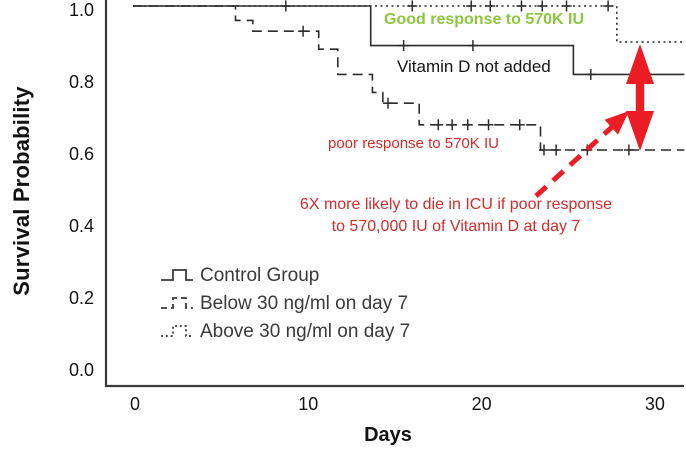 The height and width of the screenshot is (456, 686). Describe the element at coordinates (474, 66) in the screenshot. I see `annotation-vitamin-d-not-added: Vitamin D not added` at that location.